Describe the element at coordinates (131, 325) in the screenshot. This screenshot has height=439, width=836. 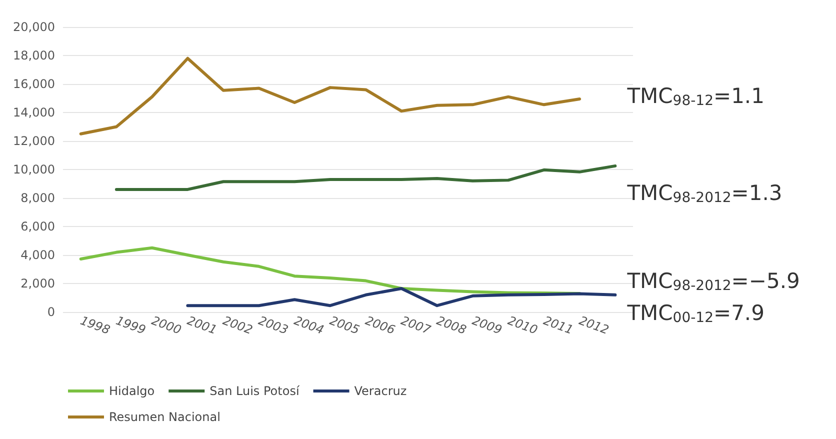
I see `x-tick-label: 1999` at that location.